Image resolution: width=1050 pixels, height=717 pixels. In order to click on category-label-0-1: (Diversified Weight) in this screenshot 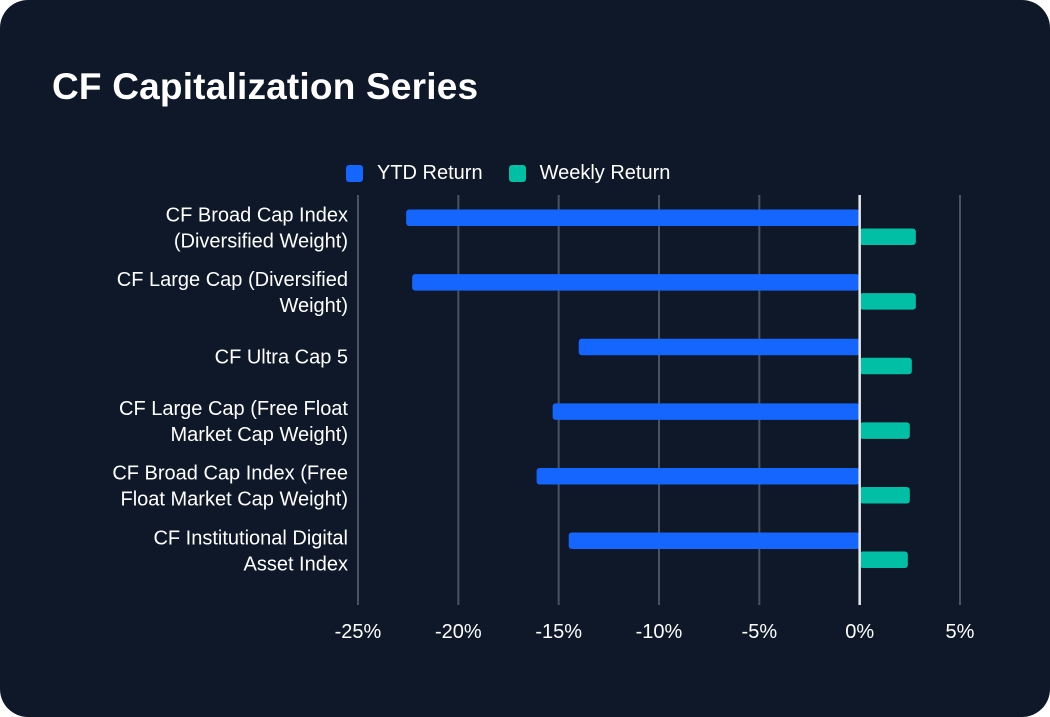, I will do `click(261, 241)`.